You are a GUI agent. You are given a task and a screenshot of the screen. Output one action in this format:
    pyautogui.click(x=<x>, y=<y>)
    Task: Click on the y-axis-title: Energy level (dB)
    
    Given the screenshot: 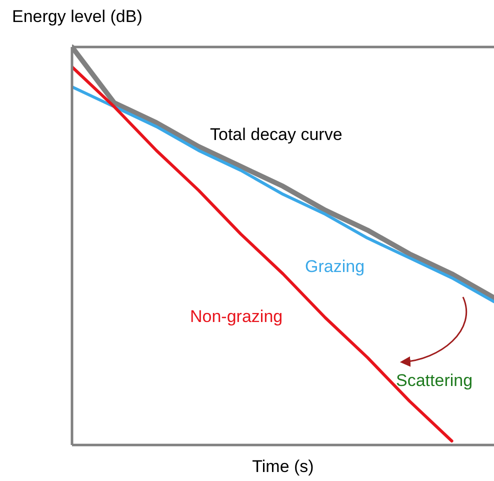 What is the action you would take?
    pyautogui.click(x=77, y=16)
    